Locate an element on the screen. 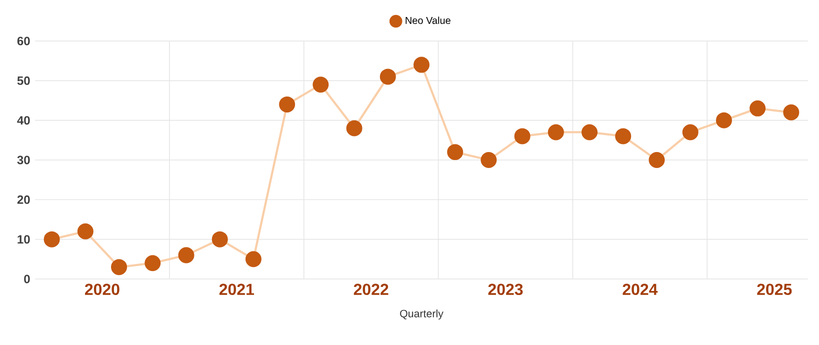 The width and height of the screenshot is (819, 345). y-tick-label: 30 is located at coordinates (23, 160).